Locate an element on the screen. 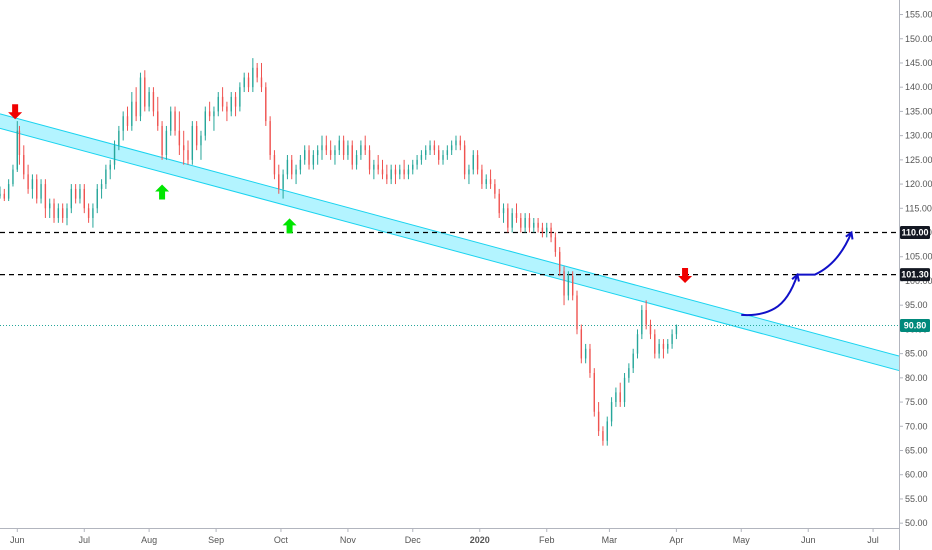  projection is located at coordinates (797, 273).